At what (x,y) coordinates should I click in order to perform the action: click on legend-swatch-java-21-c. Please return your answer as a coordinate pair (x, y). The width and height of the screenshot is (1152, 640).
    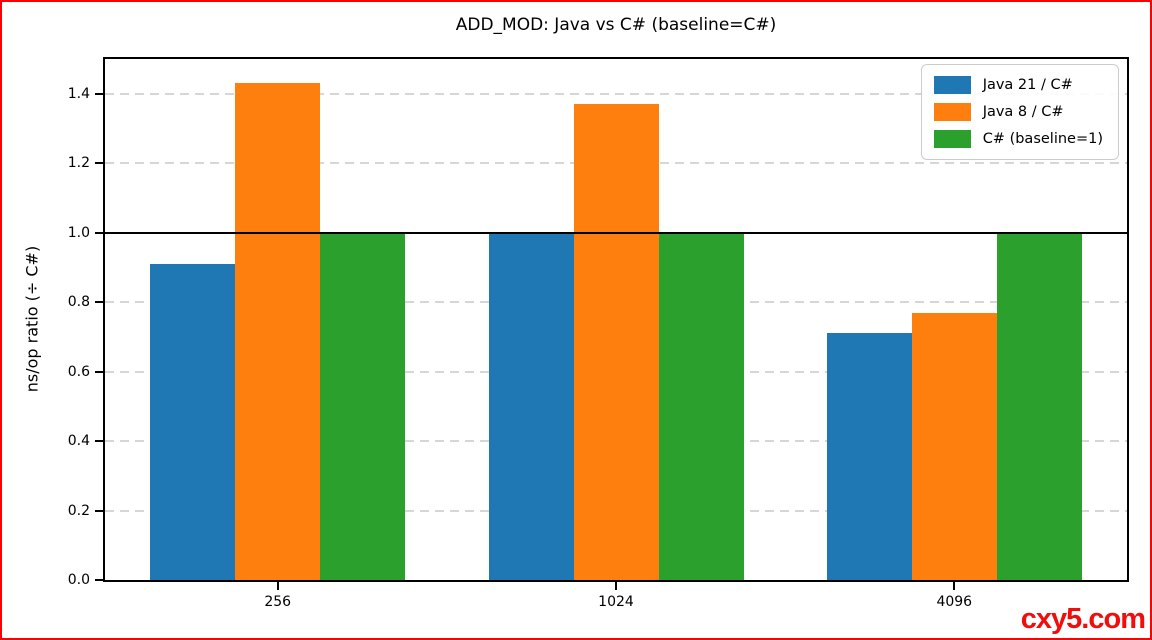
    Looking at the image, I should click on (952, 85).